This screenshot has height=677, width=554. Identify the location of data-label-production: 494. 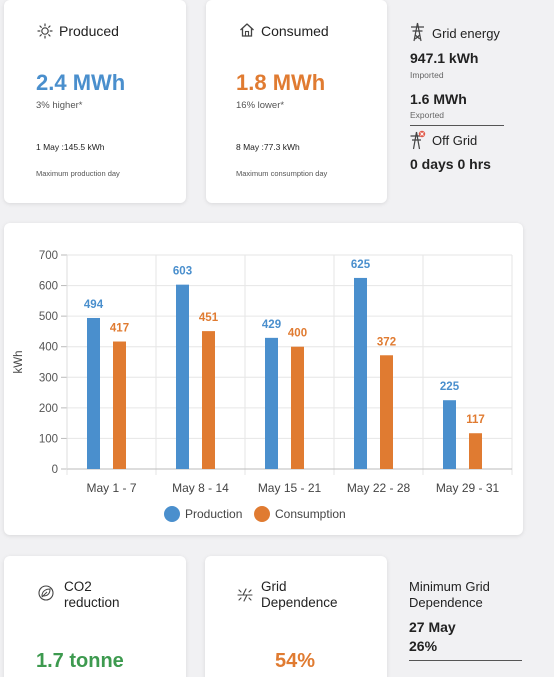
(94, 305).